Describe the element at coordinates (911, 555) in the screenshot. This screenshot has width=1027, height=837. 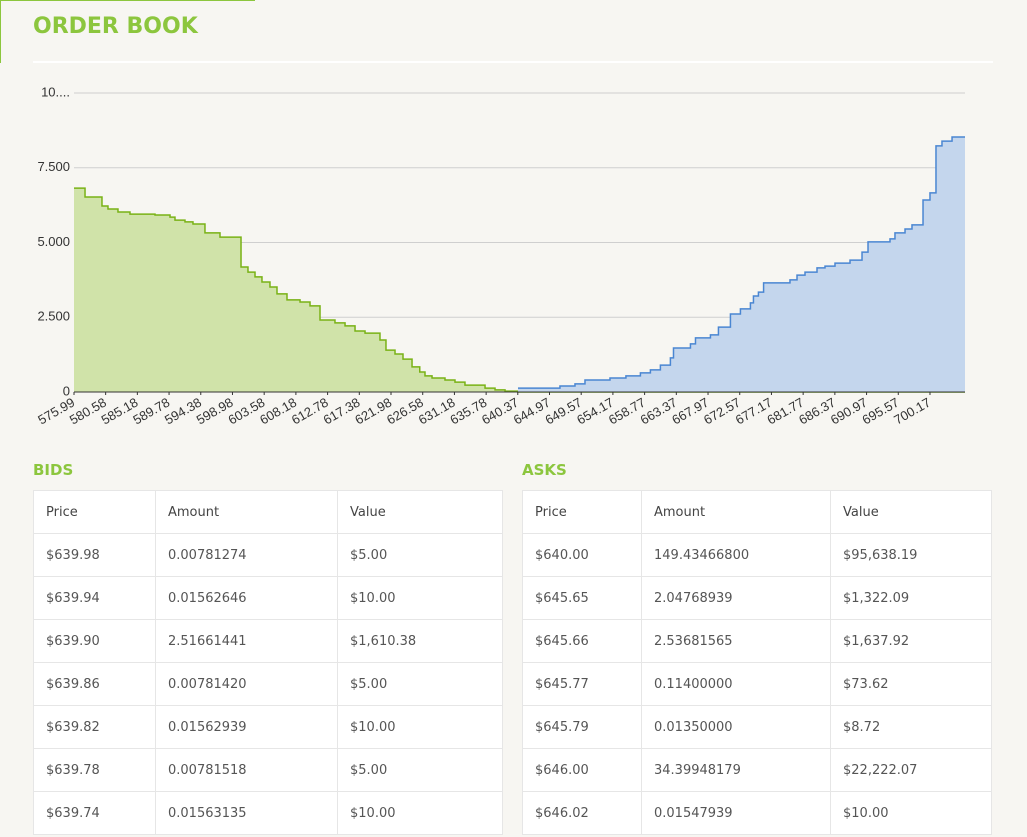
I see `cell: $95,638.19` at that location.